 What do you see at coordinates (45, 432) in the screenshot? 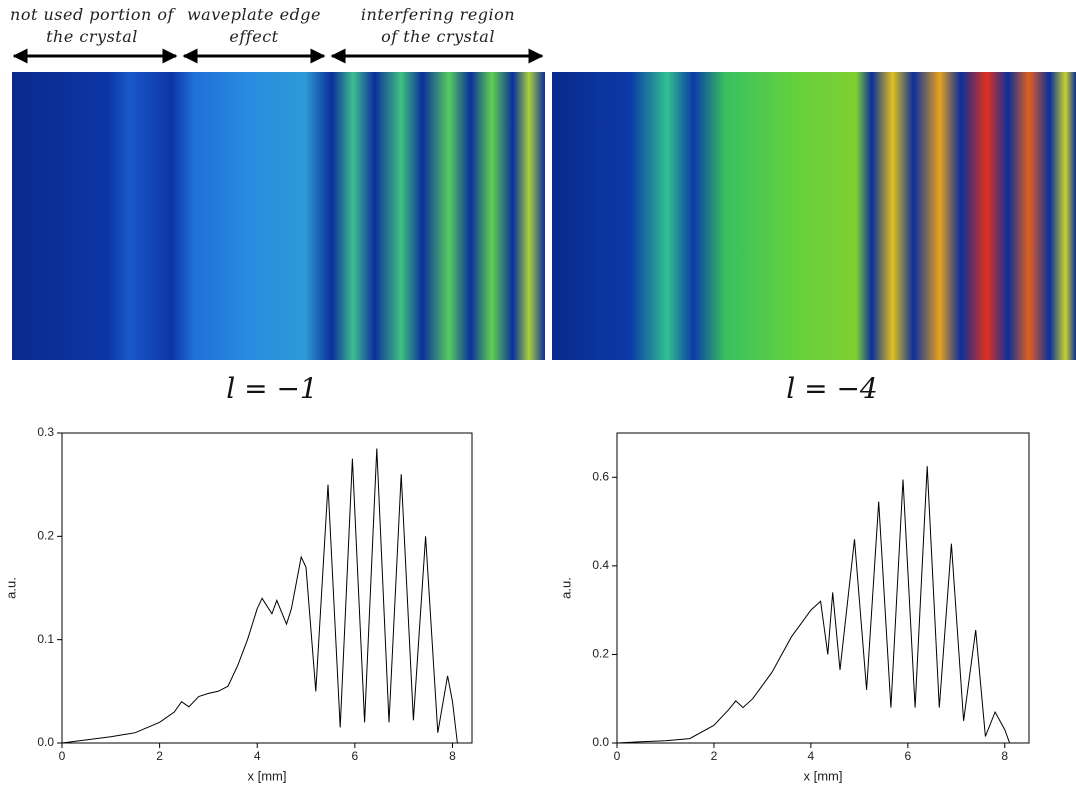
I see `y-tick-label: 0.3` at bounding box center [45, 432].